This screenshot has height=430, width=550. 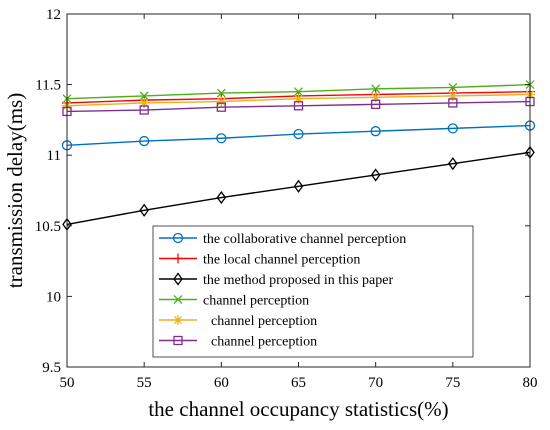 I want to click on legend-label: the collaborative channel perception, so click(x=304, y=239).